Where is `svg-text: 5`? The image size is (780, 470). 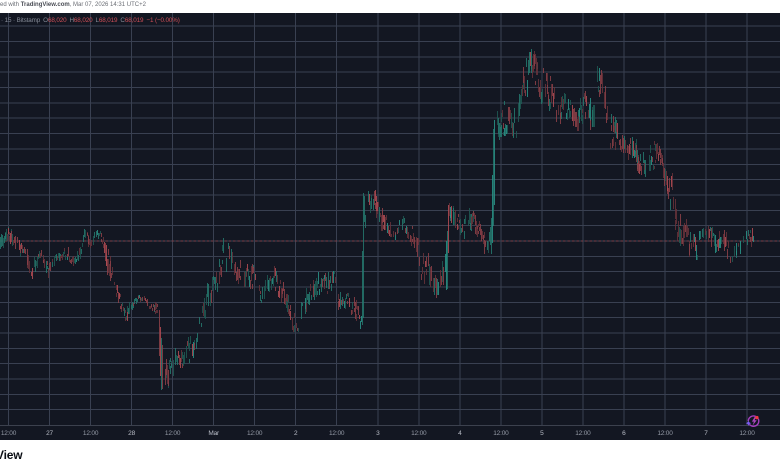
svg-text: 5 is located at coordinates (542, 433).